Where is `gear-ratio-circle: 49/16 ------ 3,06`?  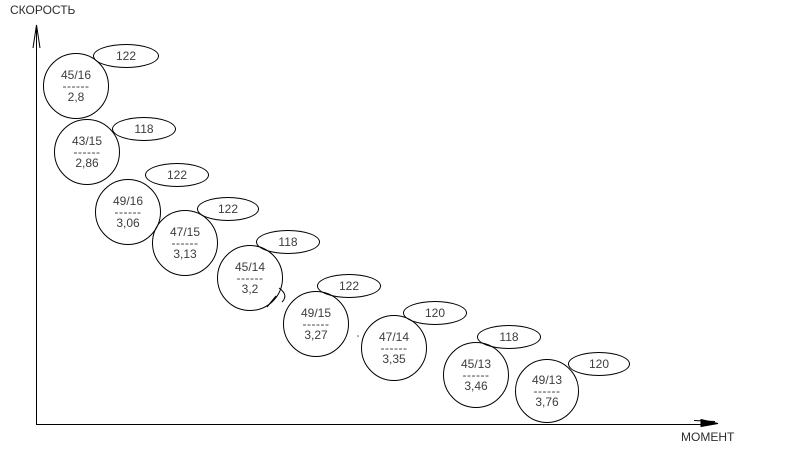
gear-ratio-circle: 49/16 ------ 3,06 is located at coordinates (128, 212).